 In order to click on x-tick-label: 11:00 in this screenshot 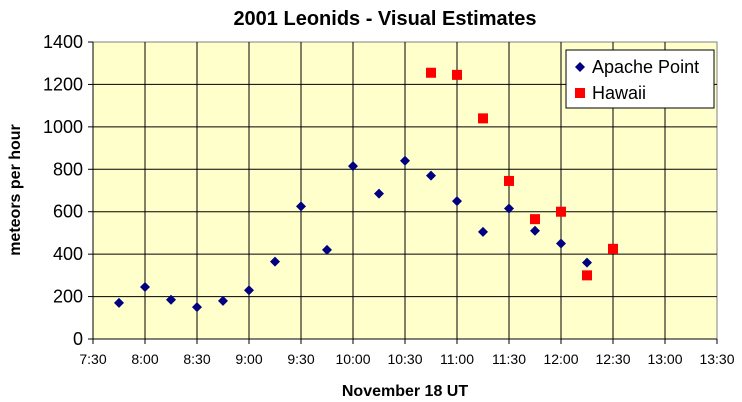, I will do `click(457, 359)`.